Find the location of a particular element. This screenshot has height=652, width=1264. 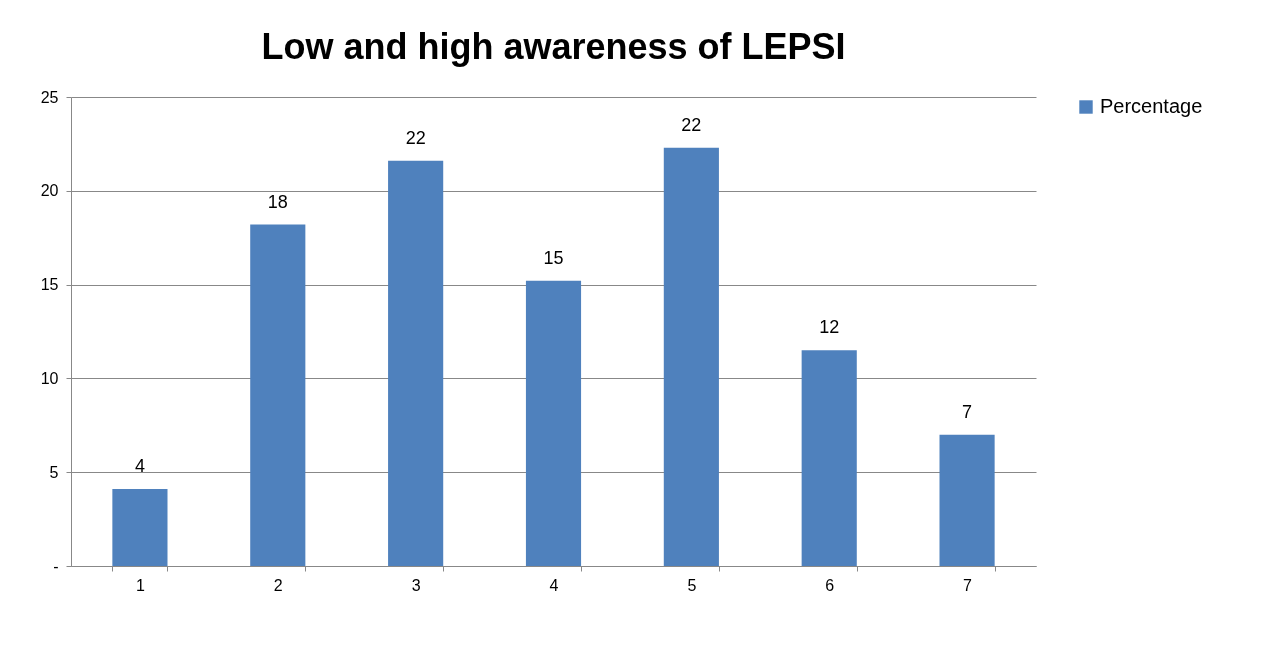

x-tick-label: 2 is located at coordinates (278, 585).